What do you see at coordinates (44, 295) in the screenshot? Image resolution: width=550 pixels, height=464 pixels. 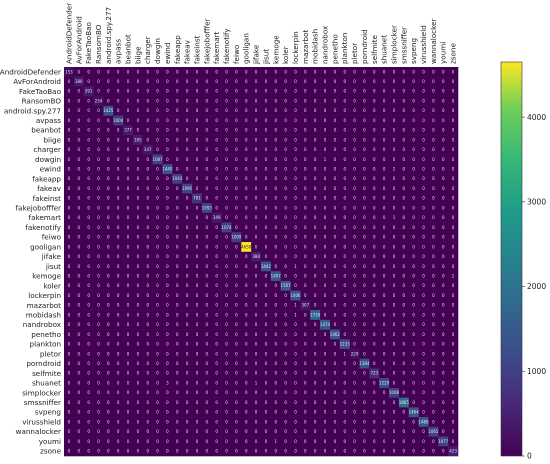 I see `y-tick-label: lockerpin` at bounding box center [44, 295].